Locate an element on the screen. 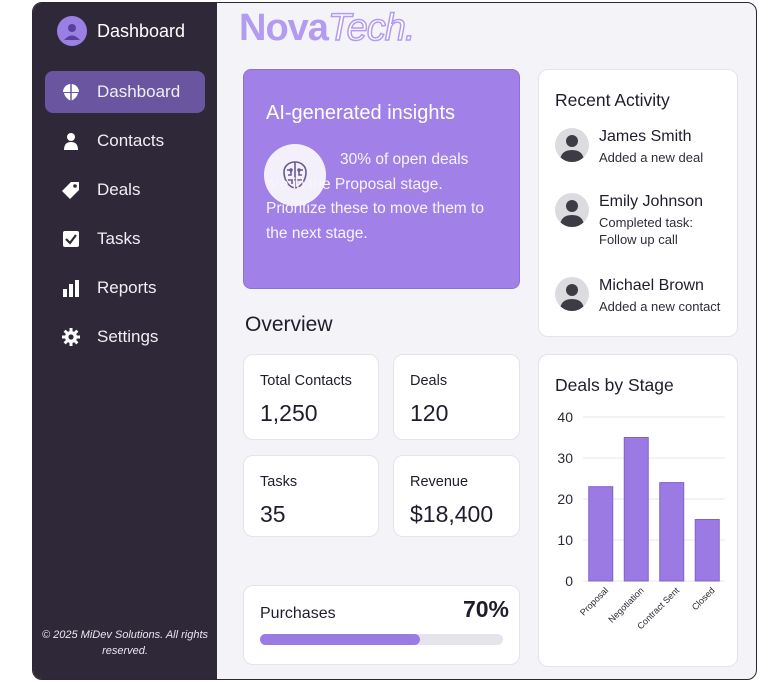 This screenshot has width=768, height=682. gear-icon is located at coordinates (71, 337).